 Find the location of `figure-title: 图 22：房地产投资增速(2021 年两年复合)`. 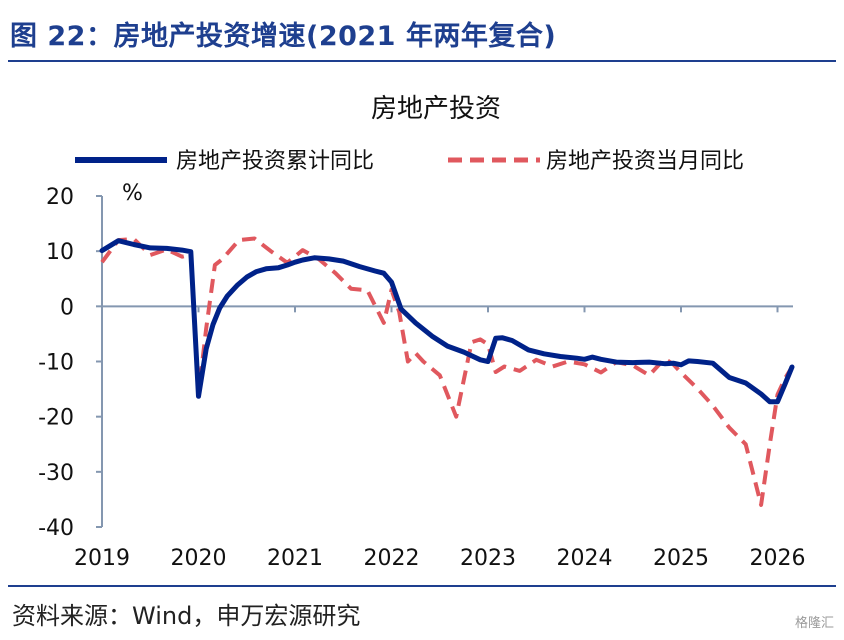

figure-title: 图 22：房地产投资增速(2021 年两年复合) is located at coordinates (283, 36).